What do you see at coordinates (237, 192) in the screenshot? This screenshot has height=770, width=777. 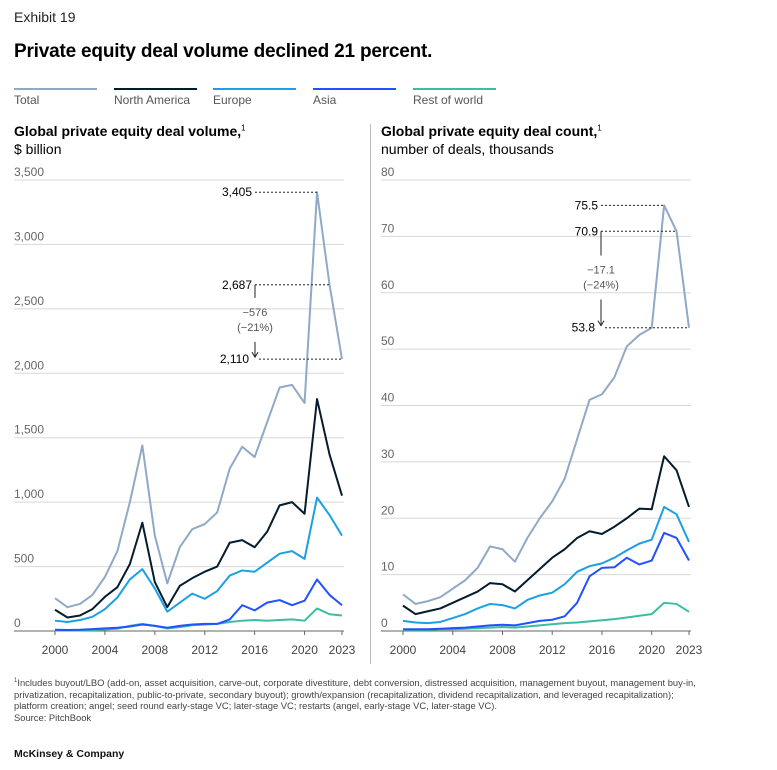 I see `annotation-peak-label: 3,405` at bounding box center [237, 192].